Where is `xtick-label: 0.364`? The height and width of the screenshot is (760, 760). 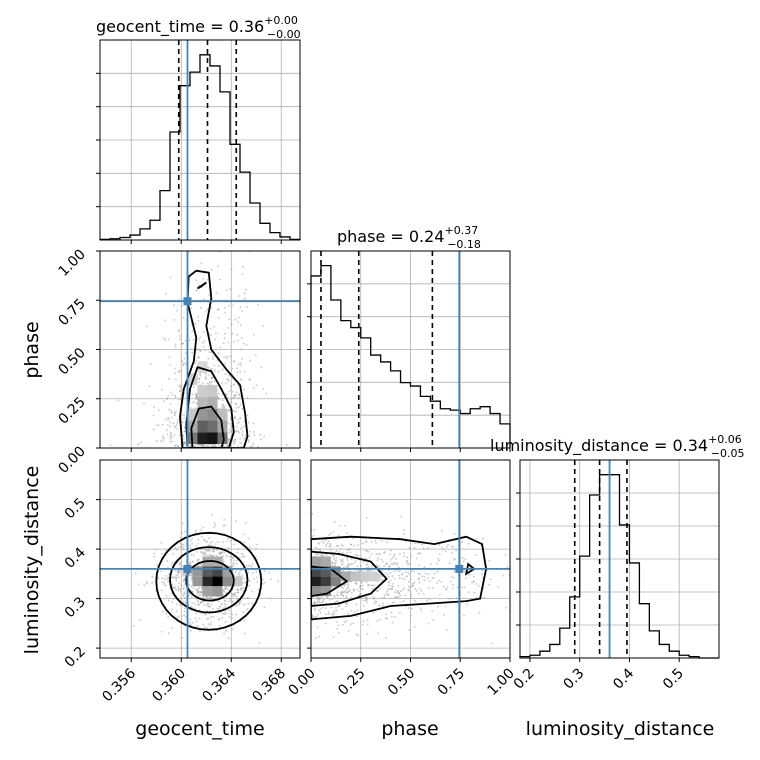 xtick-label: 0.364 is located at coordinates (219, 685).